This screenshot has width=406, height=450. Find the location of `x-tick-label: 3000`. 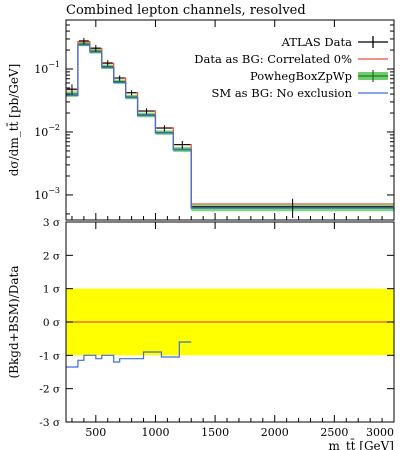

x-tick-label: 3000 is located at coordinates (380, 432).